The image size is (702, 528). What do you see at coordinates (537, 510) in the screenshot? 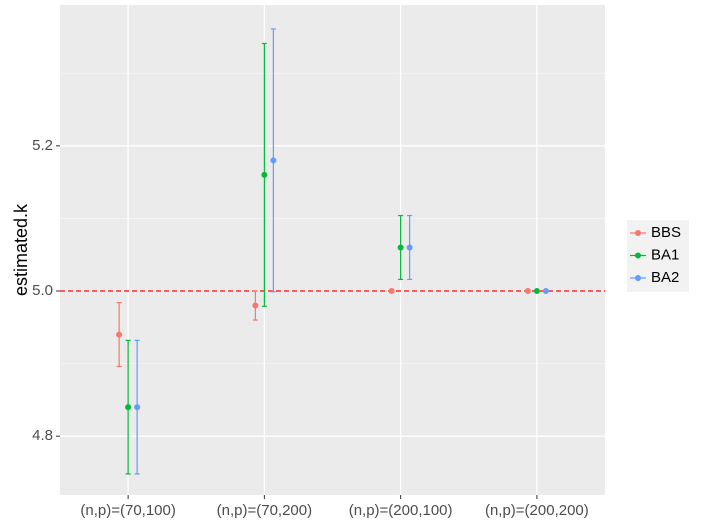
I see `x-tick-label: (n,p)=(200,200)` at bounding box center [537, 510].